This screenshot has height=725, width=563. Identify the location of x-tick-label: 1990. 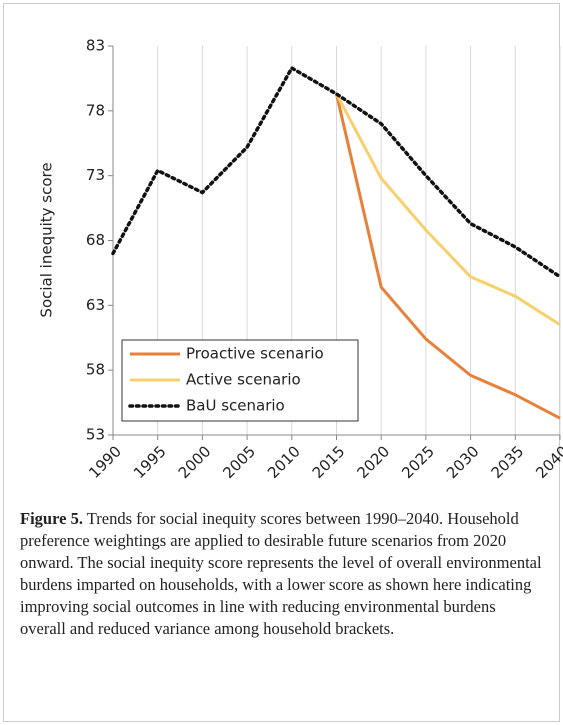
(105, 462).